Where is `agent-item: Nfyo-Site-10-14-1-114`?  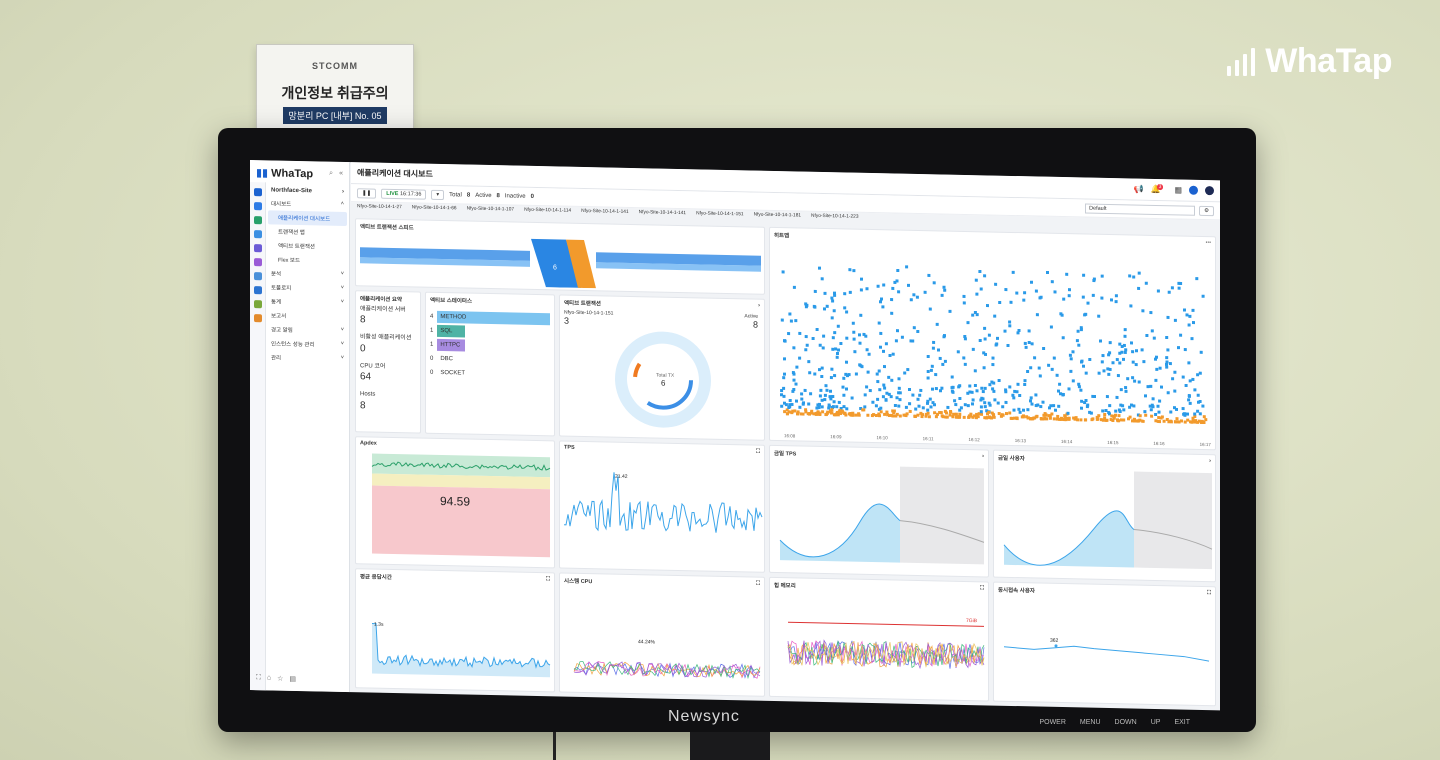
agent-item: Nfyo-Site-10-14-1-114 is located at coordinates (548, 210).